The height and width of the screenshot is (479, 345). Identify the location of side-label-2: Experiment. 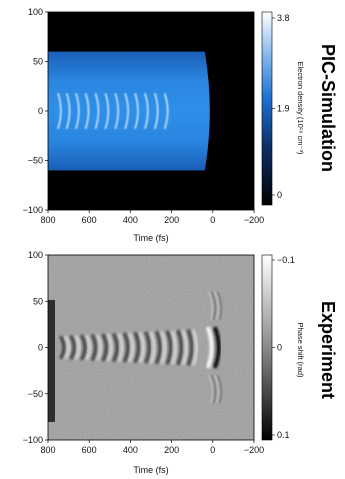
(328, 350).